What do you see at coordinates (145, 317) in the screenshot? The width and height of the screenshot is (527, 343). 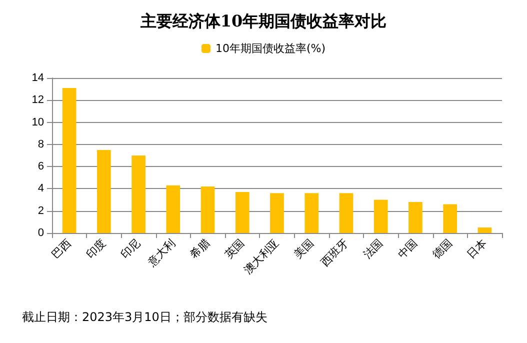 I see `text: 截止日期：2023年3月10日；部分数据有缺失` at bounding box center [145, 317].